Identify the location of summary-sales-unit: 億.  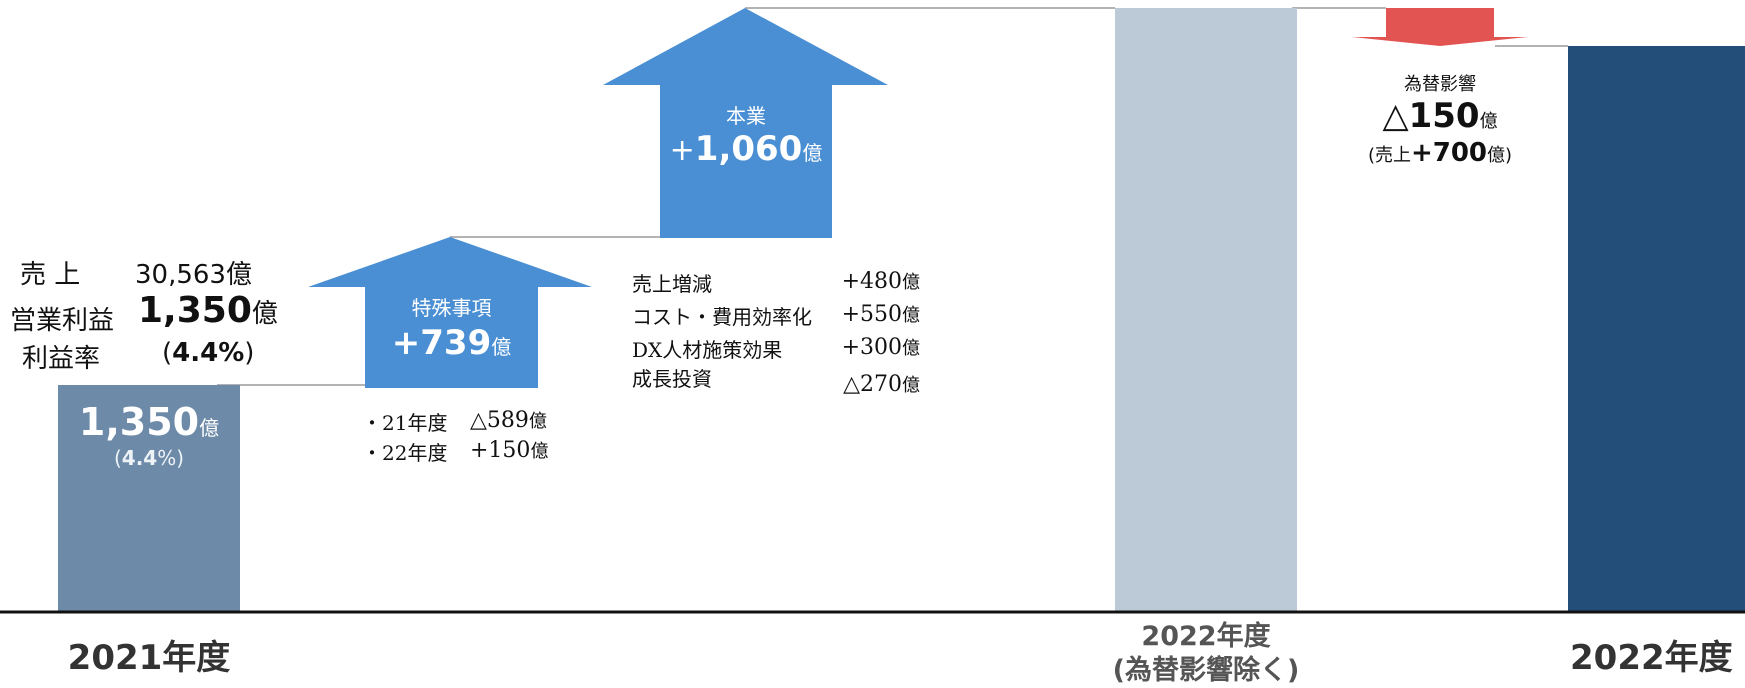
(238, 275).